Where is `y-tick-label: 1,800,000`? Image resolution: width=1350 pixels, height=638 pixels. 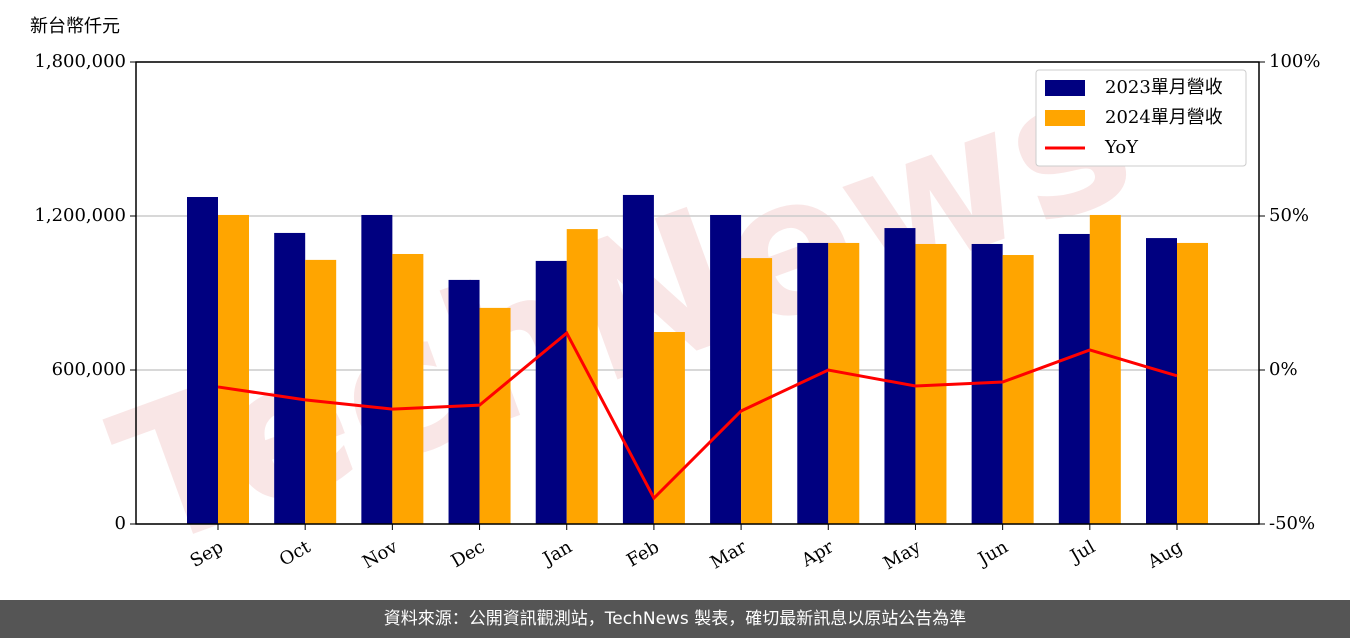 y-tick-label: 1,800,000 is located at coordinates (80, 61).